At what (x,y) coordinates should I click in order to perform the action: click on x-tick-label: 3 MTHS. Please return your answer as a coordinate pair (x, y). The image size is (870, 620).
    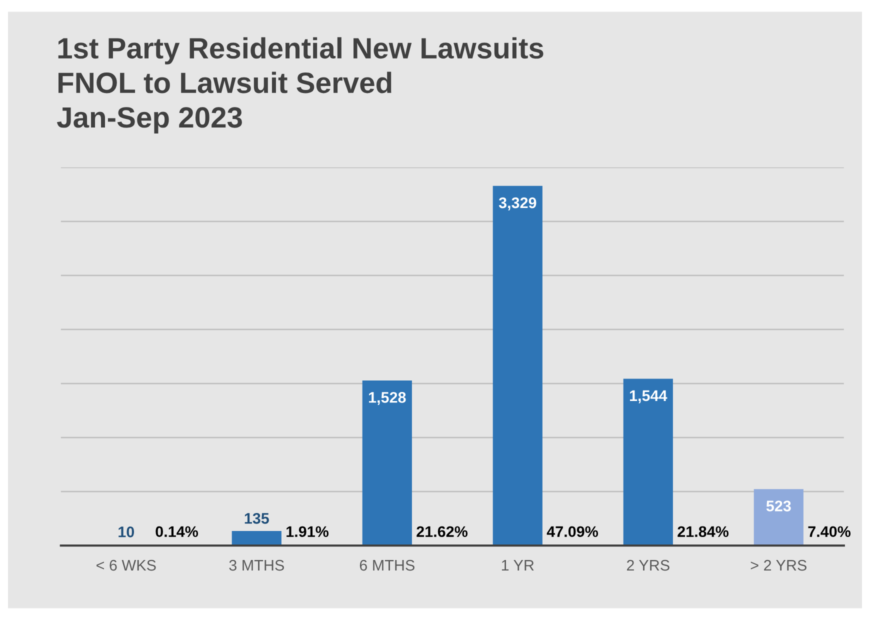
    Looking at the image, I should click on (256, 565).